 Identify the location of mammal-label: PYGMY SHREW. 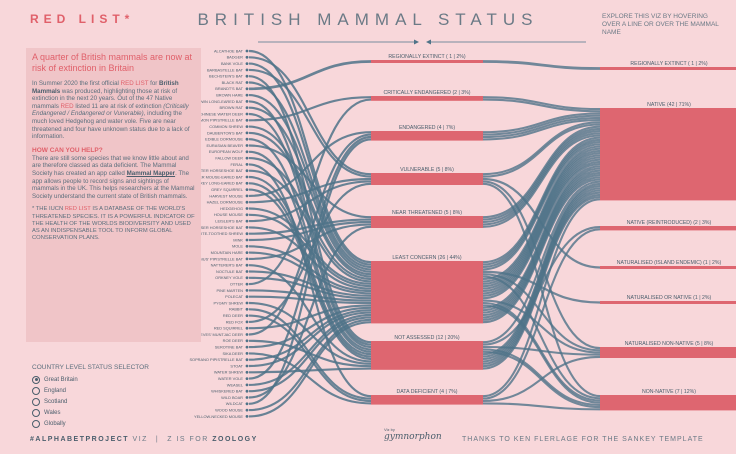
(228, 302).